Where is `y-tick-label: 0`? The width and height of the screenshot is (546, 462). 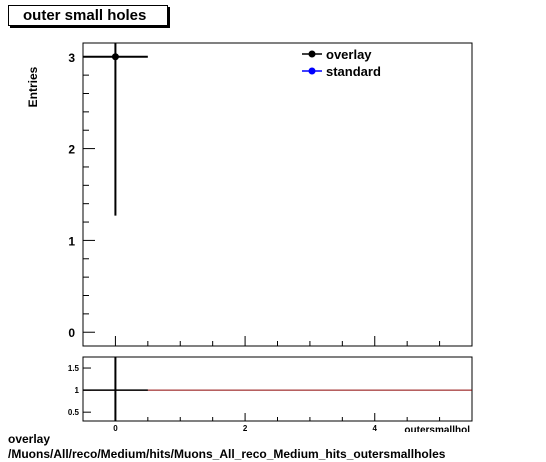 y-tick-label: 0 is located at coordinates (71, 333).